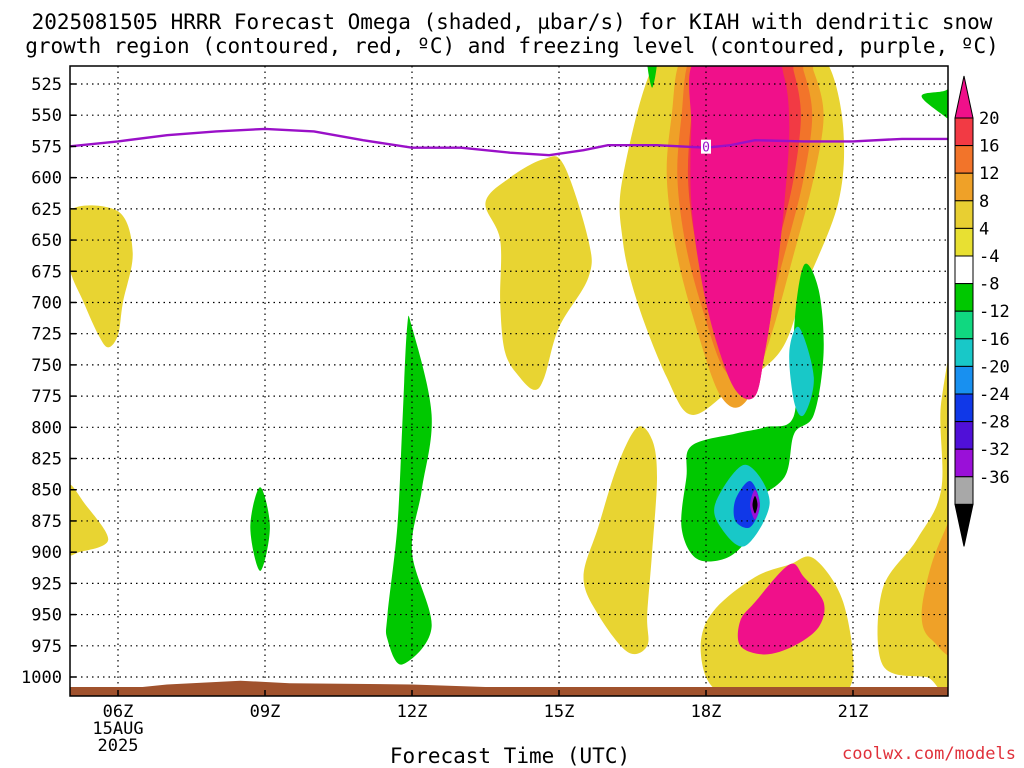 The image size is (1024, 768). What do you see at coordinates (994, 478) in the screenshot?
I see `colorbar-label-14: -36` at bounding box center [994, 478].